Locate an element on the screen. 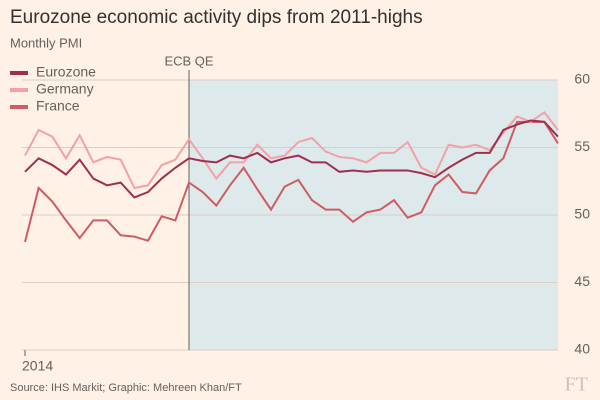 The height and width of the screenshot is (400, 600). y-tick-label: 60 is located at coordinates (582, 79).